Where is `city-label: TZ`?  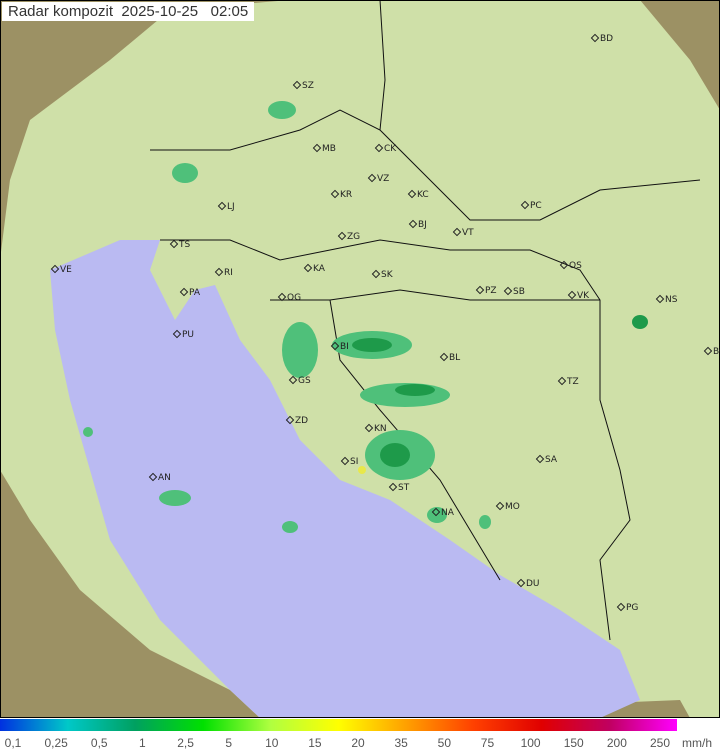
city-label: TZ is located at coordinates (573, 382).